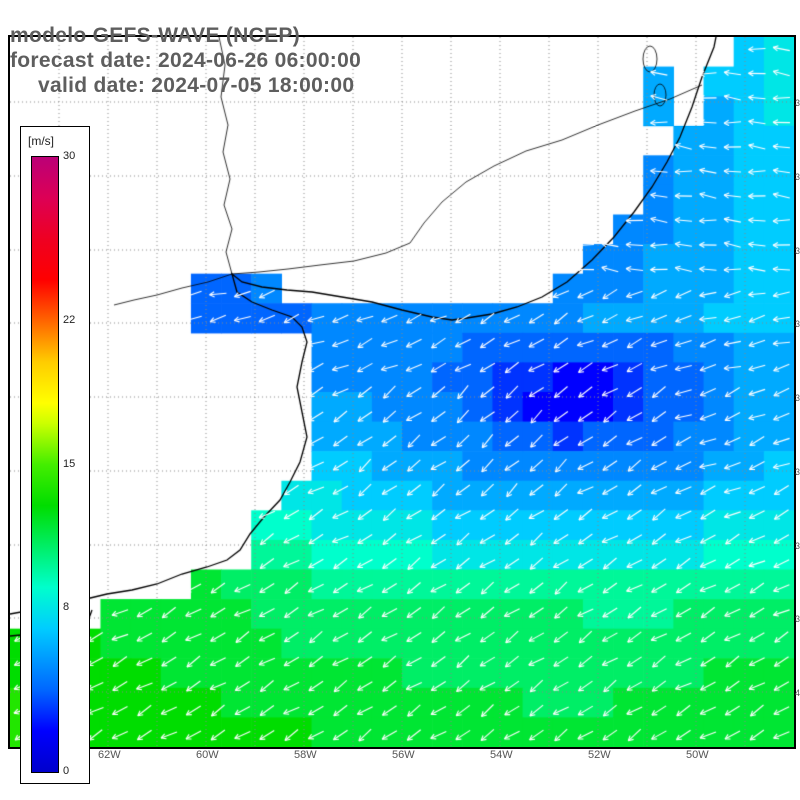  I want to click on lat-label: 38S, so click(797, 546).